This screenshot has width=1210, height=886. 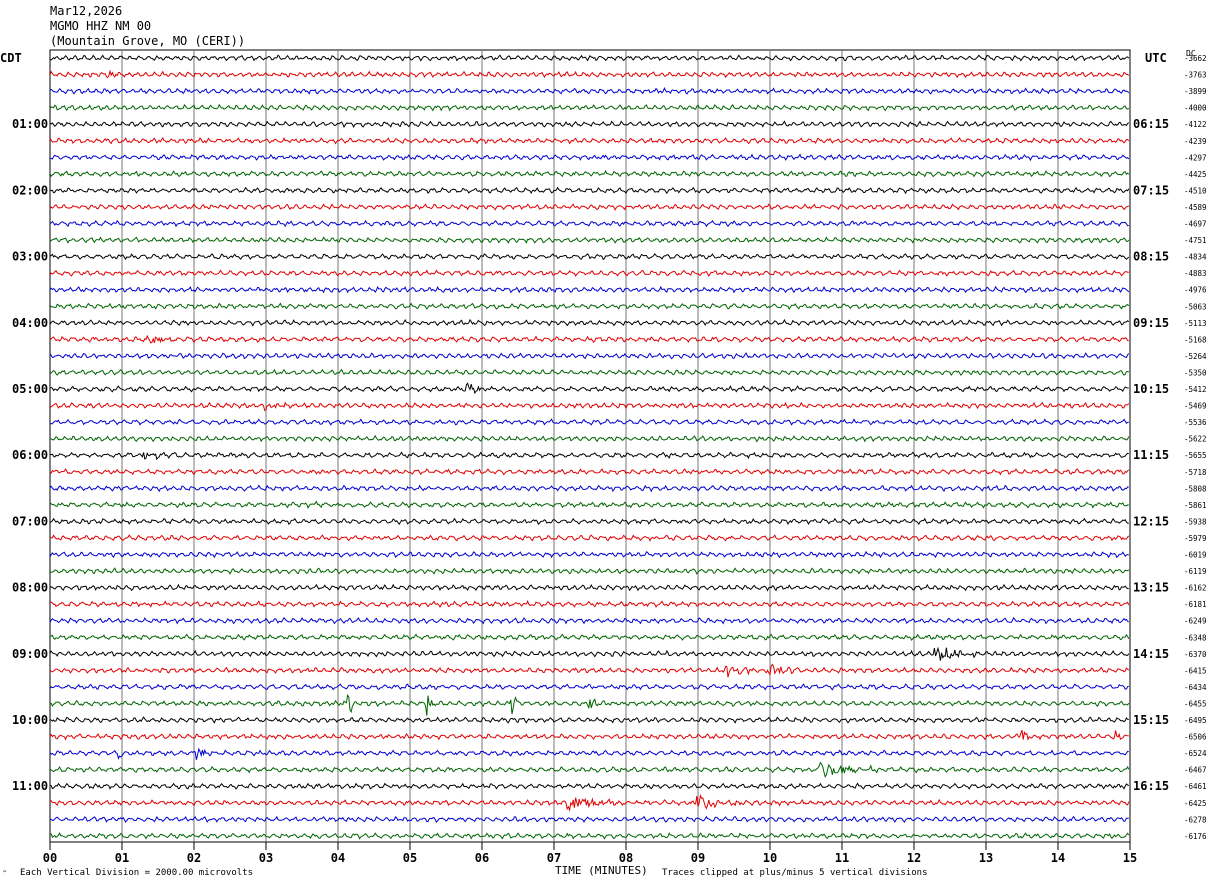 What do you see at coordinates (1195, 91) in the screenshot?
I see `dc-offset-label: -3899` at bounding box center [1195, 91].